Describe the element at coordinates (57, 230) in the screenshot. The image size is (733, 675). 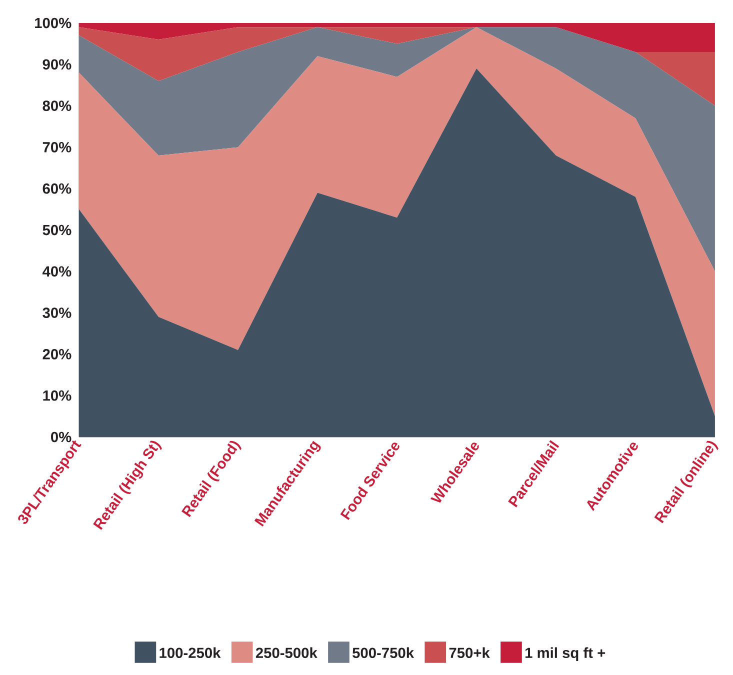
I see `y-tick-label: 50%` at that location.